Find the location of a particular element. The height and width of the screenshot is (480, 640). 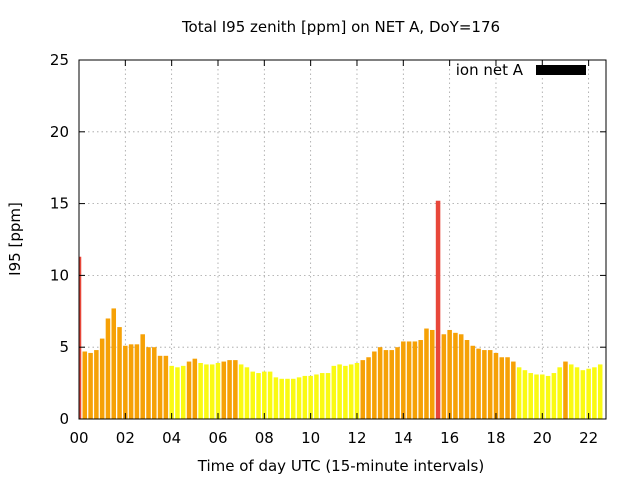

x-tick-label: 04 is located at coordinates (171, 438).